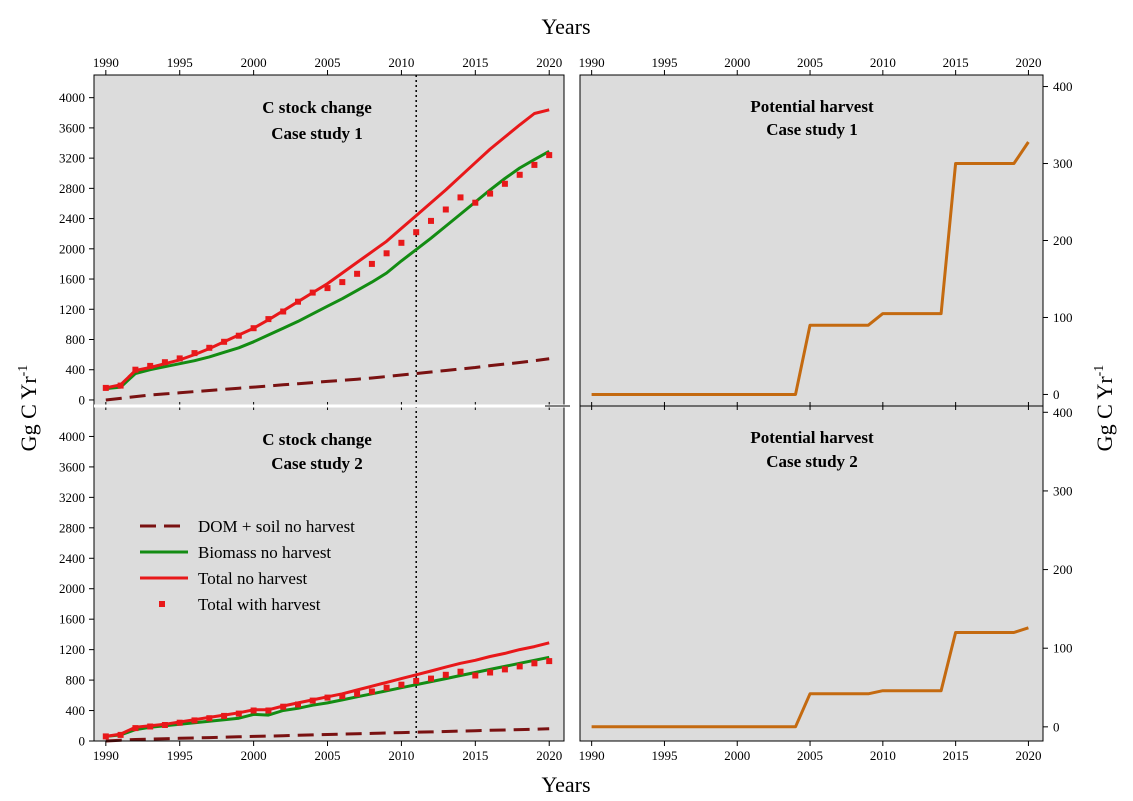 The image size is (1133, 801). What do you see at coordinates (317, 439) in the screenshot?
I see `panel-bottom-left-title-1: C stock change` at bounding box center [317, 439].